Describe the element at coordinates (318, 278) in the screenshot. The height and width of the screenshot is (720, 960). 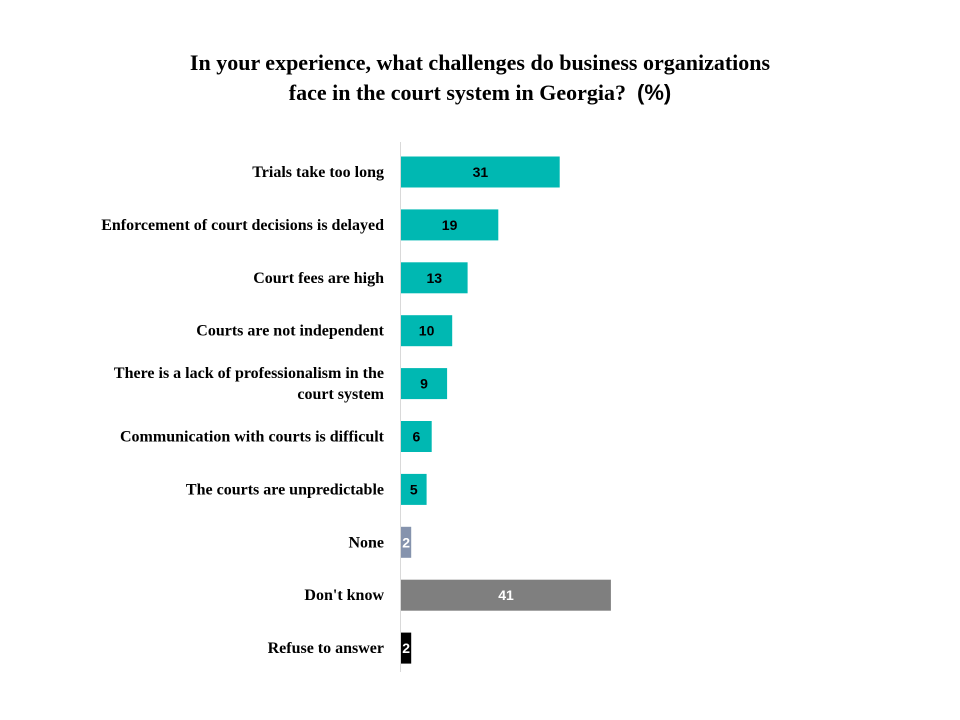
I see `category-label-court-fees-are-high: Court fees are high` at that location.